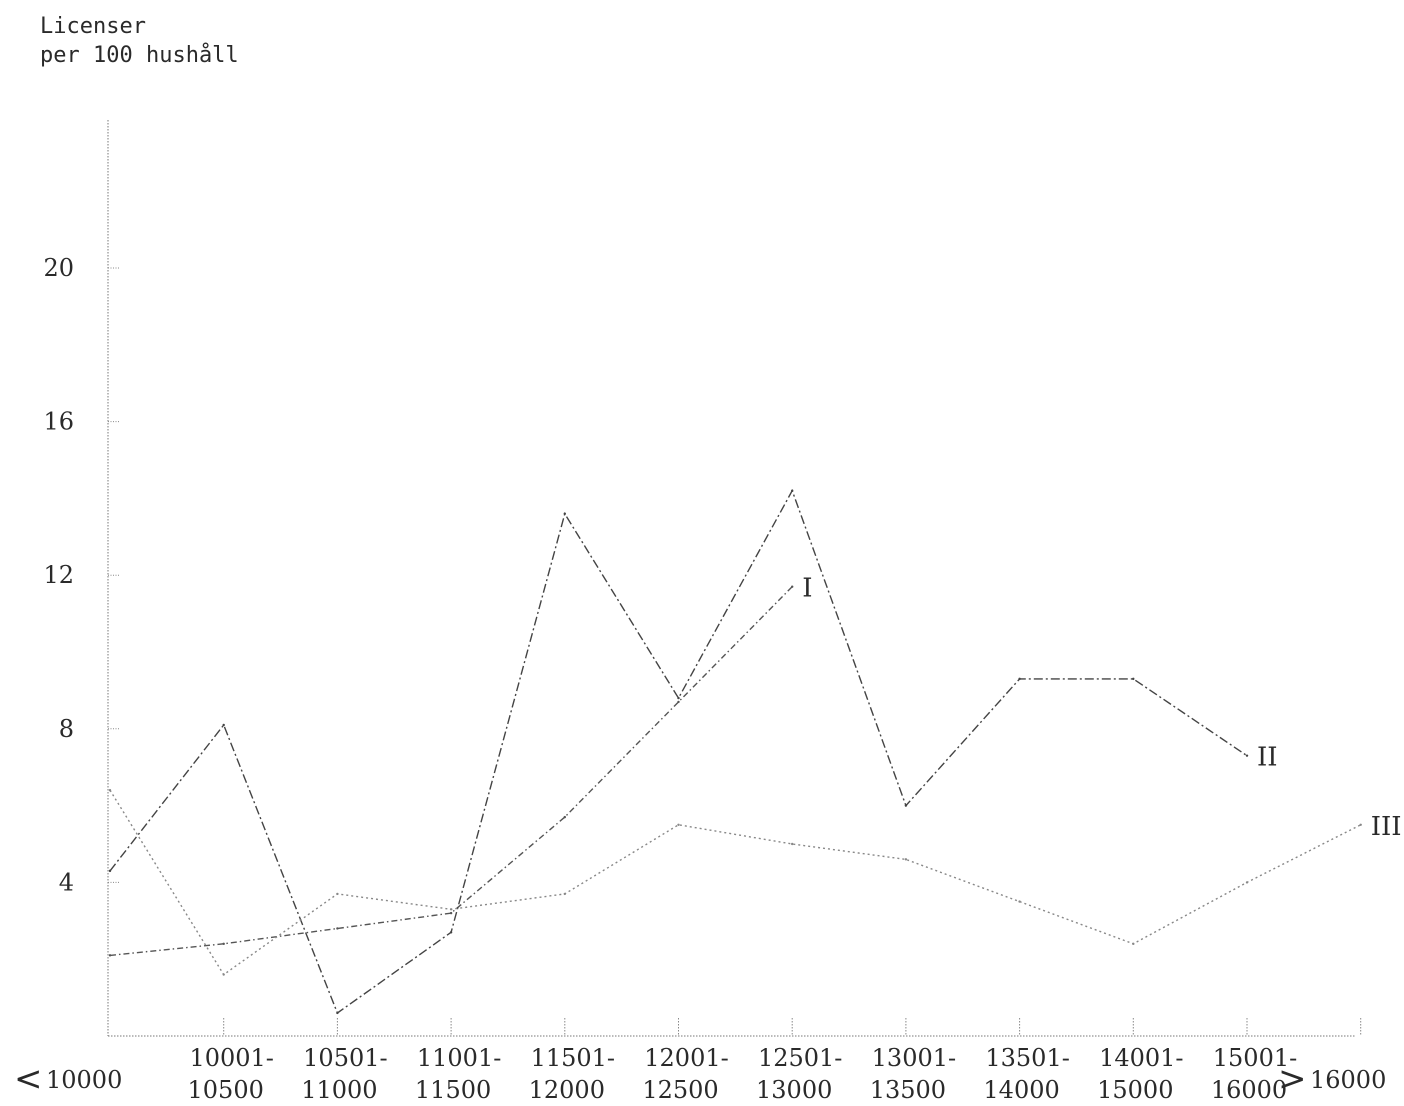 Image resolution: width=1404 pixels, height=1106 pixels. I want to click on y-axis-label-line-1: Licenser, so click(93, 26).